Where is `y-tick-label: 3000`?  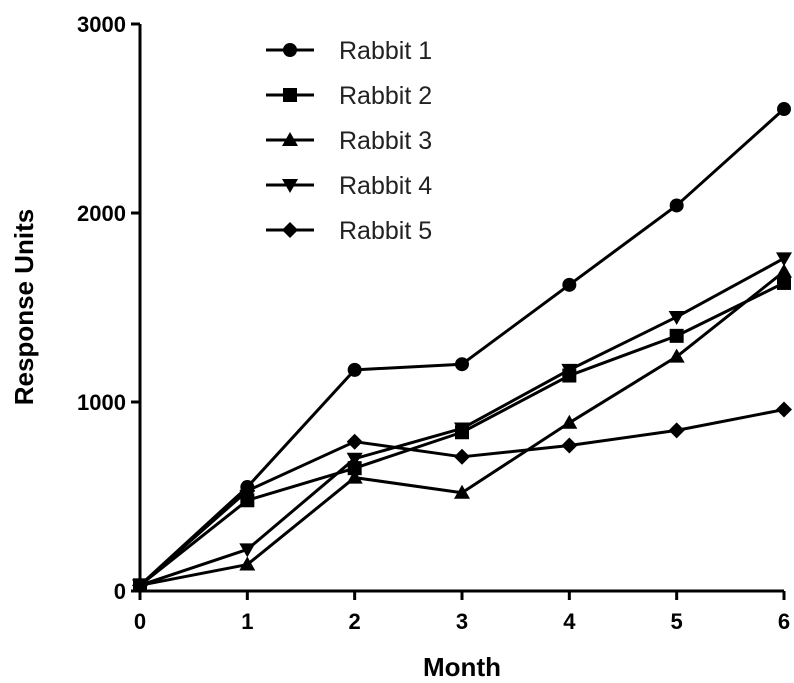
y-tick-label: 3000 is located at coordinates (101, 24).